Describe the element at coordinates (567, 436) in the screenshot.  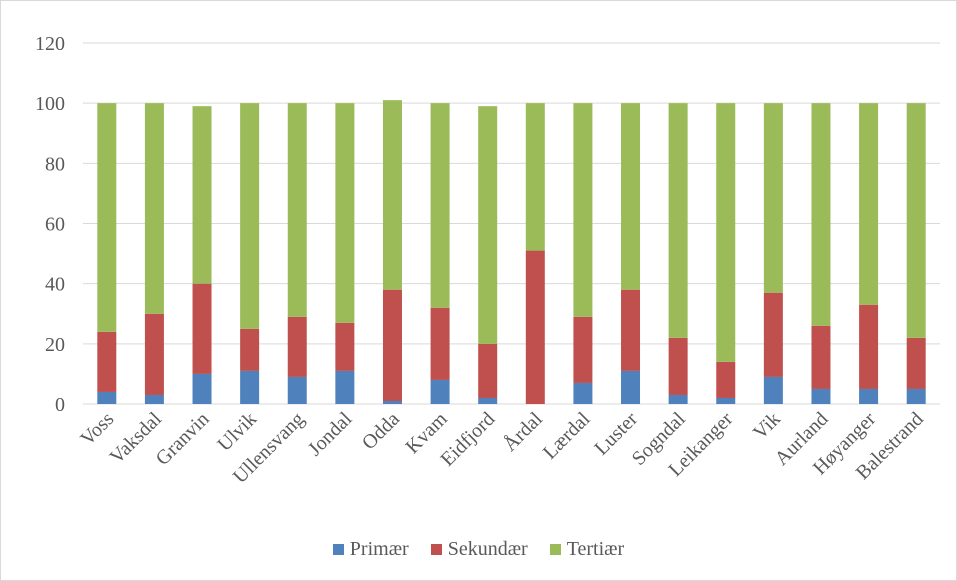
I see `x-category-label: Lærdal` at that location.